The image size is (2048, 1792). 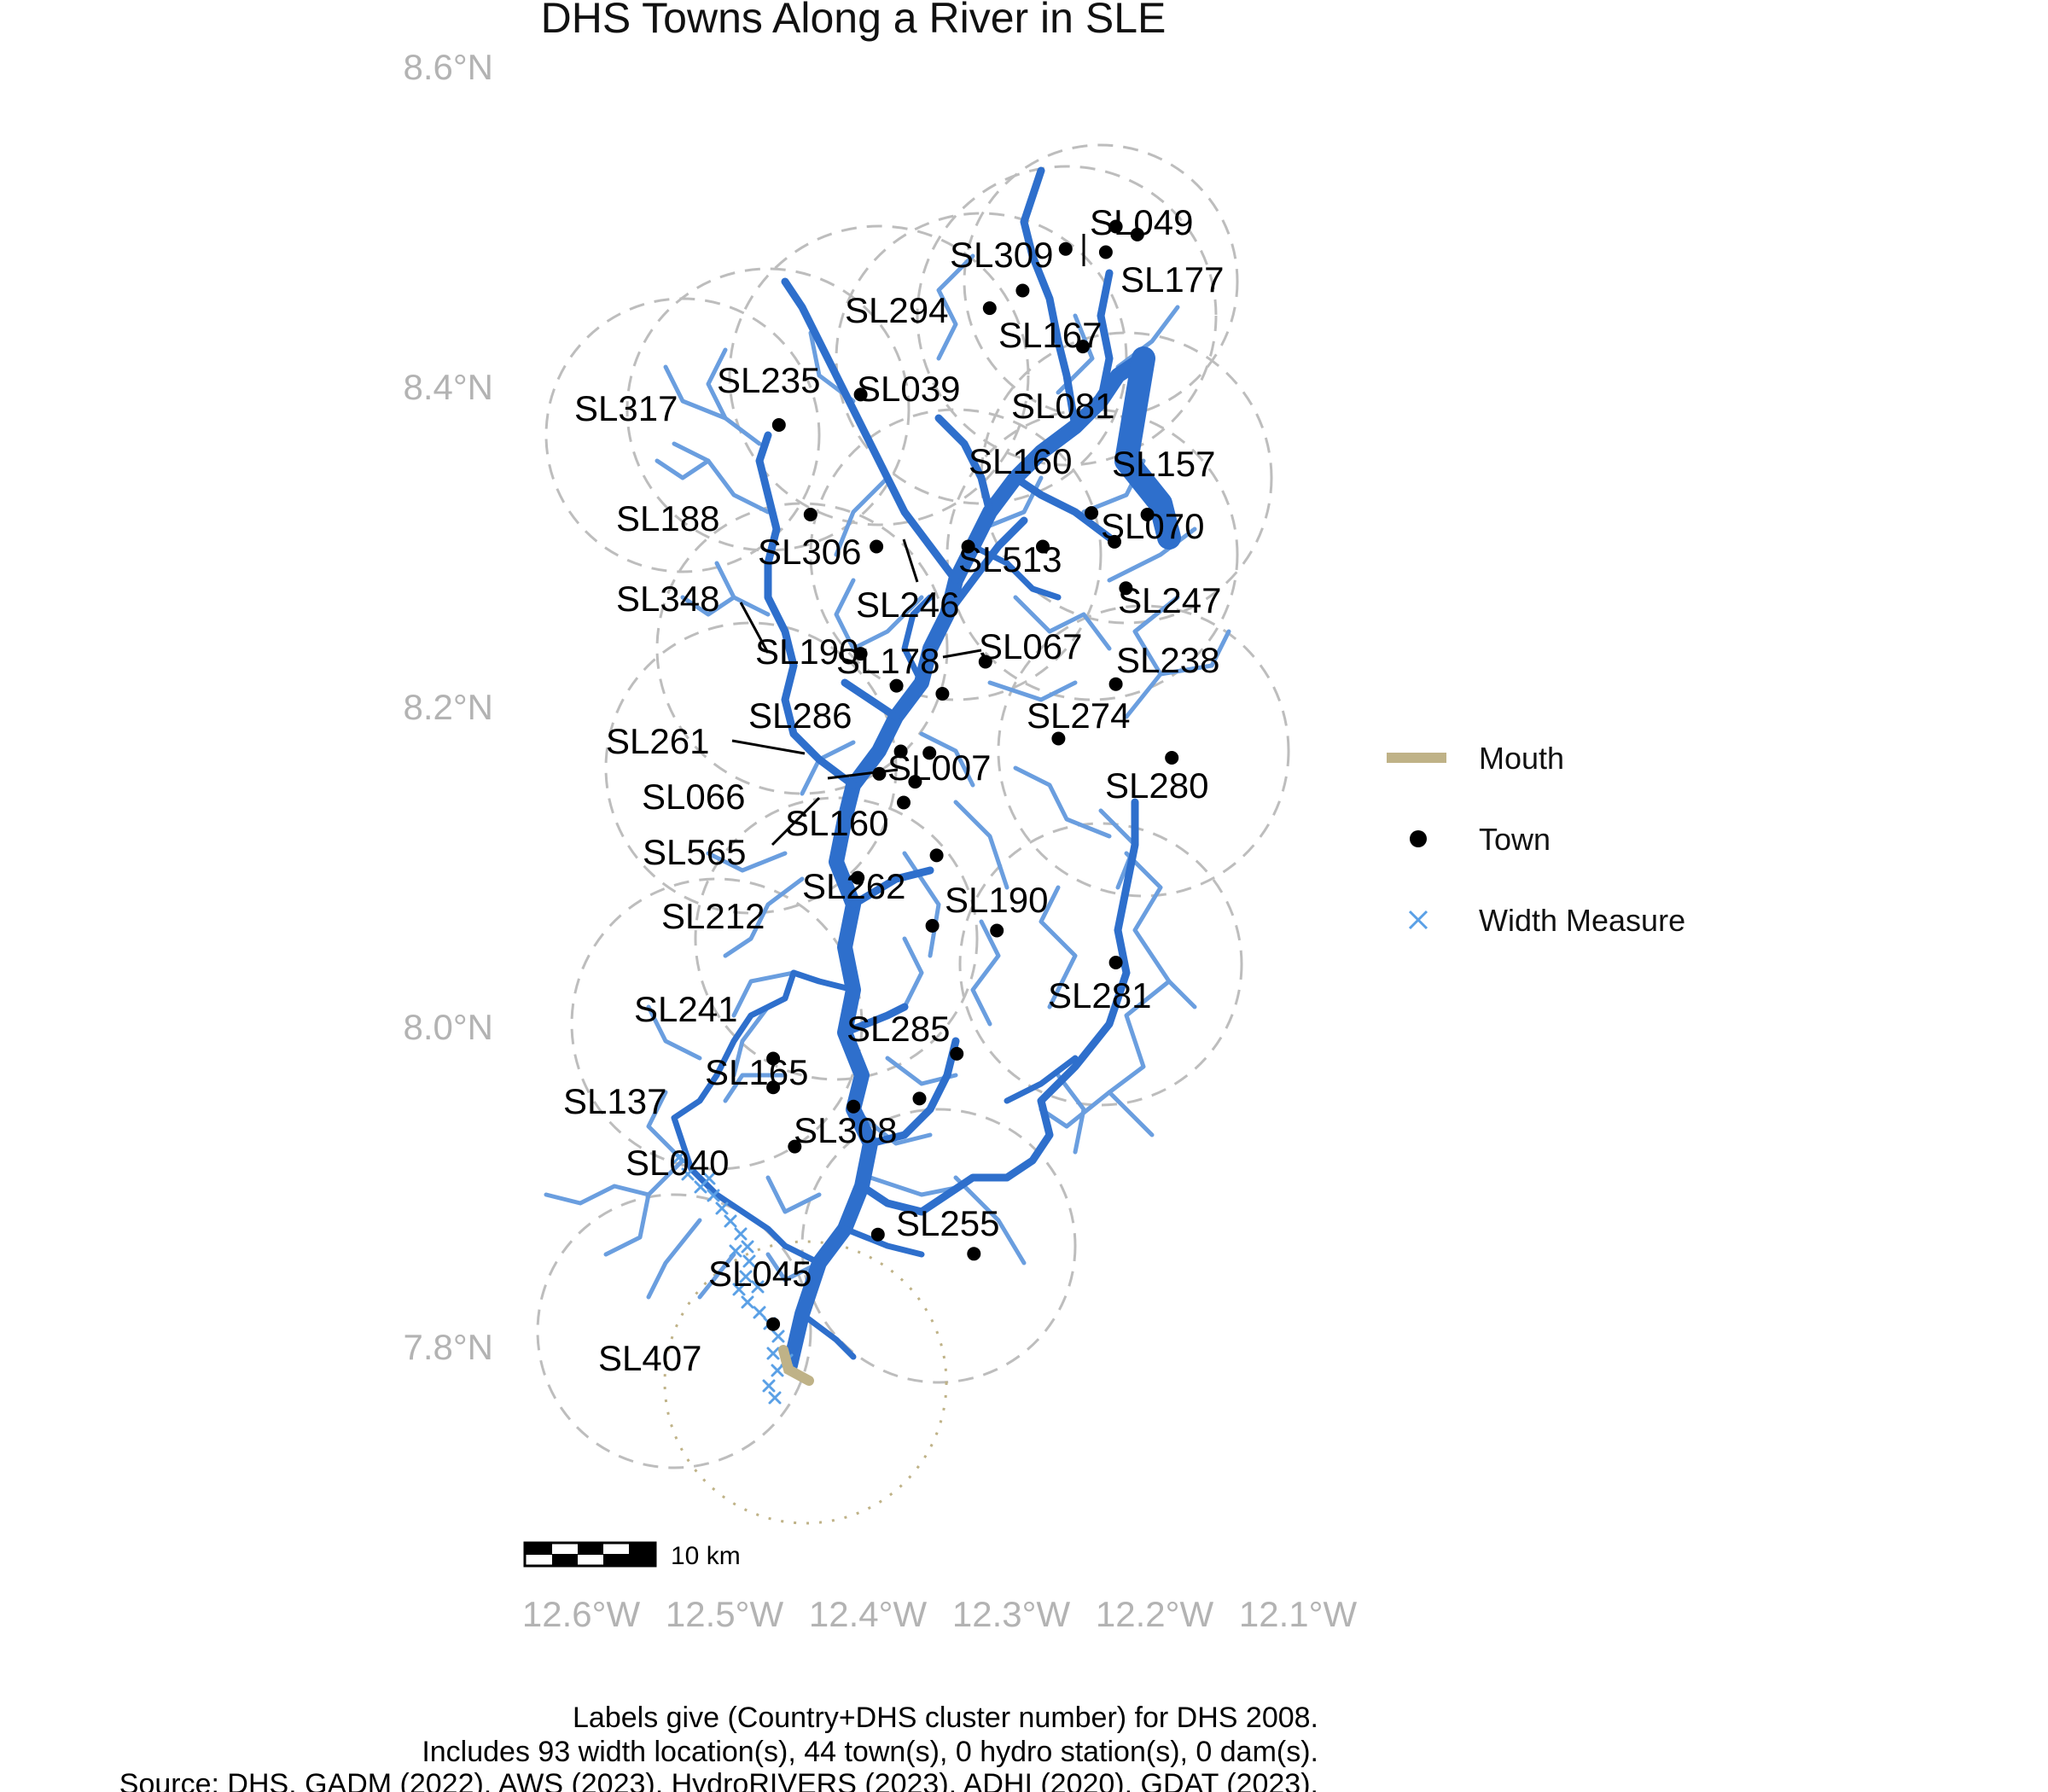 What do you see at coordinates (626, 408) in the screenshot?
I see `town-label: SL317` at bounding box center [626, 408].